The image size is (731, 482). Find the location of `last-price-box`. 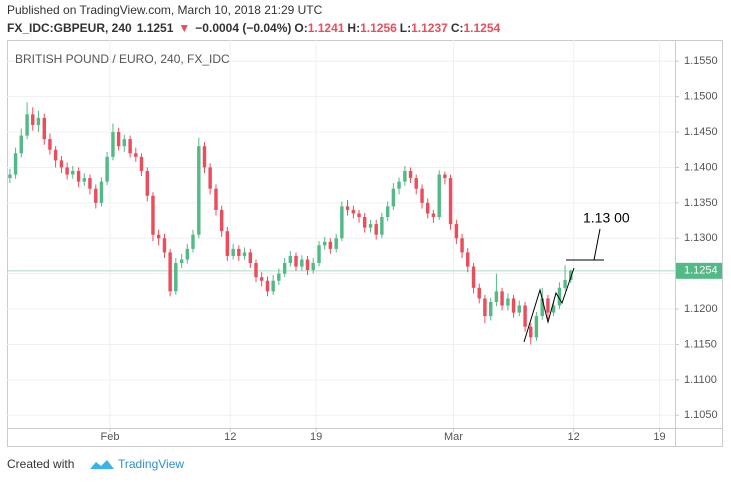

last-price-box is located at coordinates (699, 270).